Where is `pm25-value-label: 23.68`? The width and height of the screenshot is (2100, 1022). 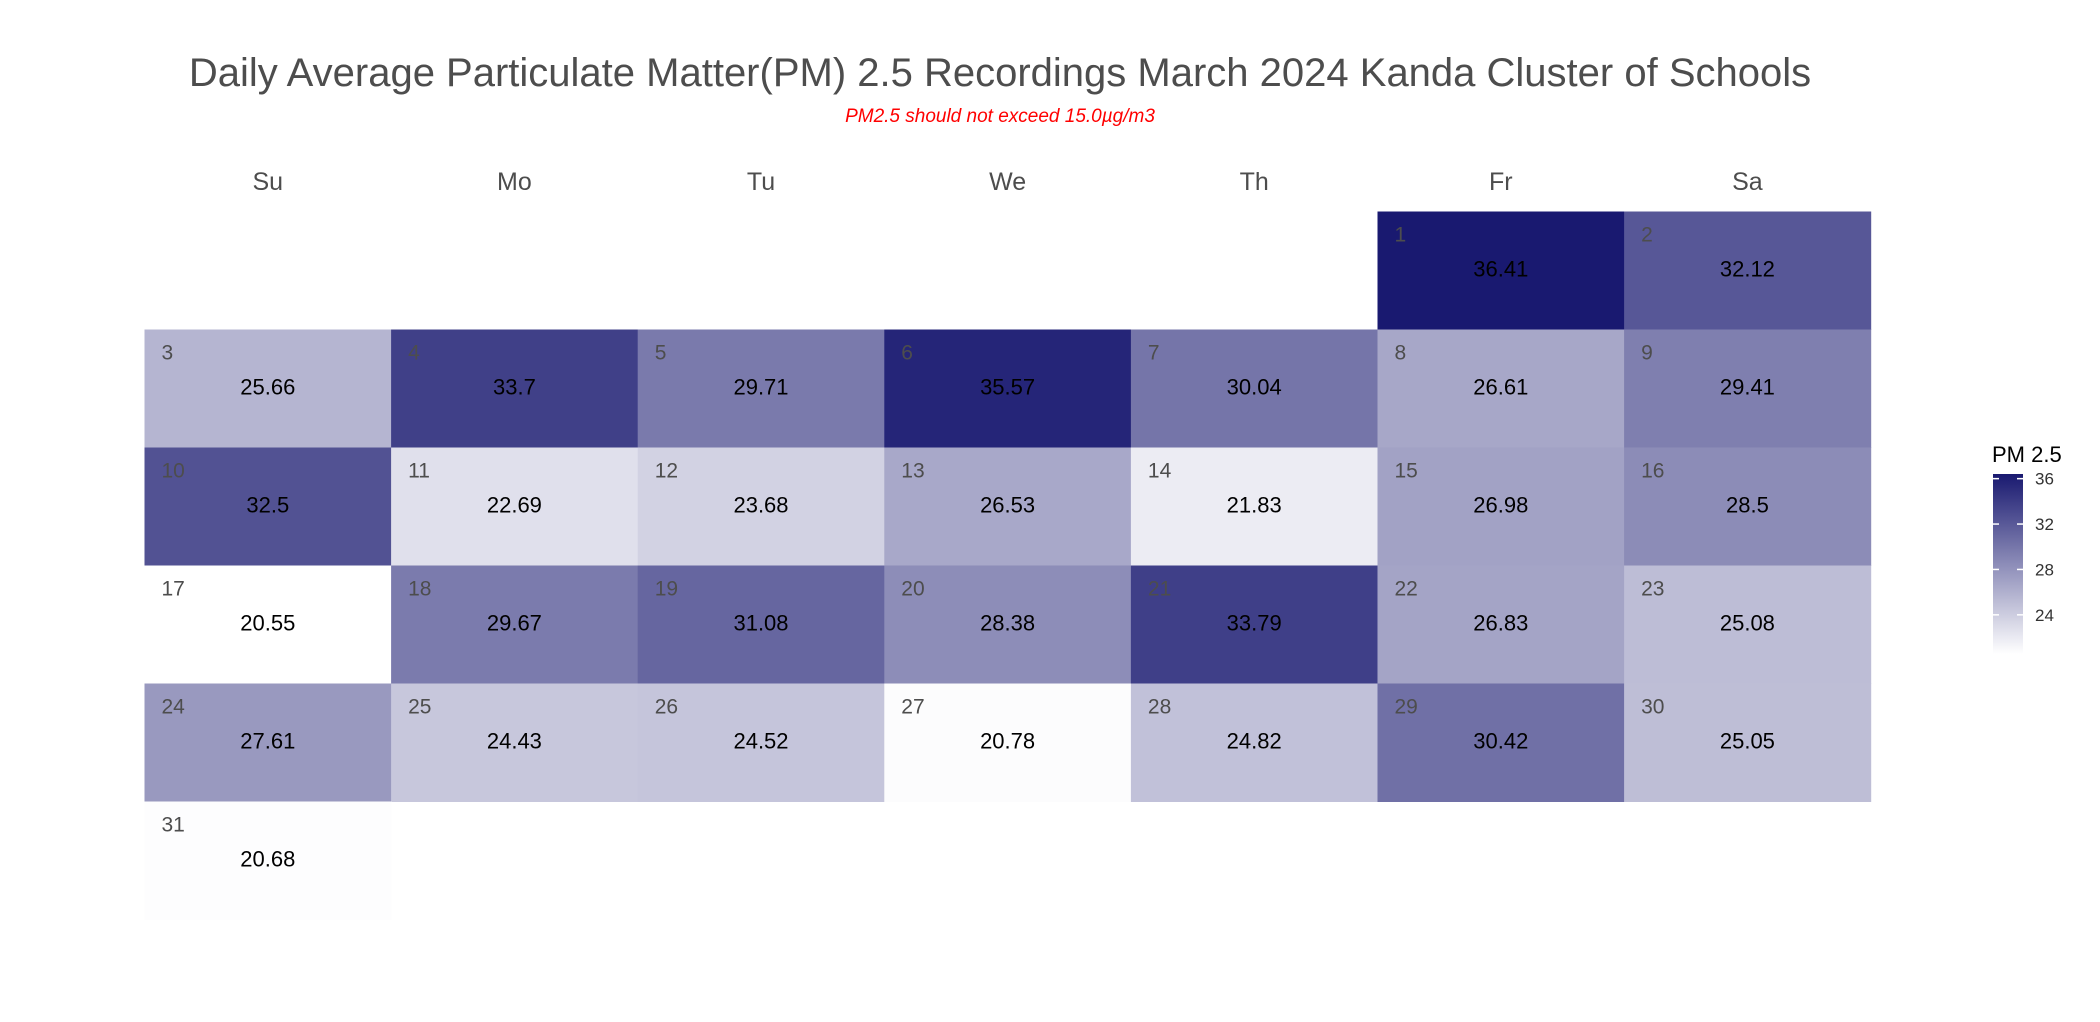
pm25-value-label: 23.68 is located at coordinates (760, 505).